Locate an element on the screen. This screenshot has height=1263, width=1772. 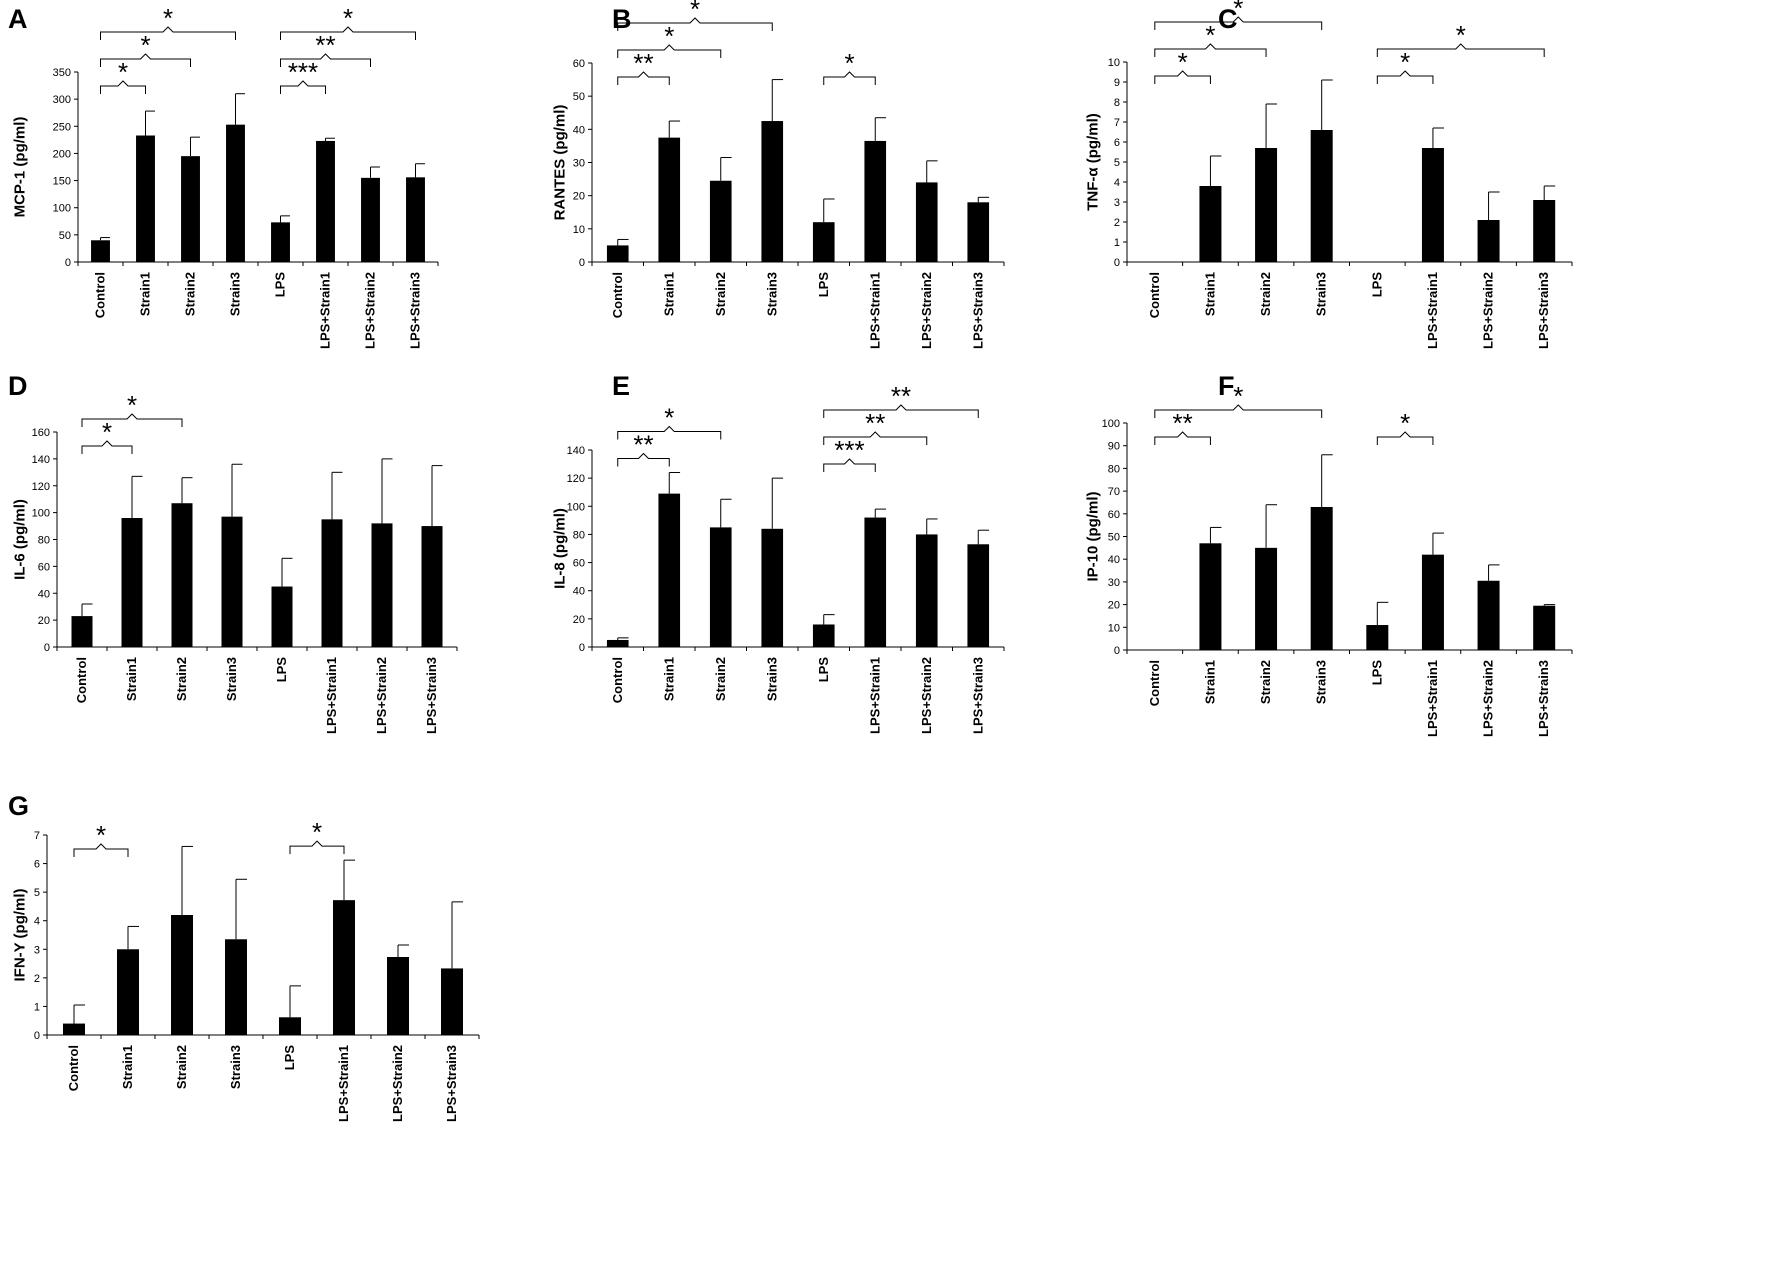
panel-a-significance-stars: *** is located at coordinates (303, 72).